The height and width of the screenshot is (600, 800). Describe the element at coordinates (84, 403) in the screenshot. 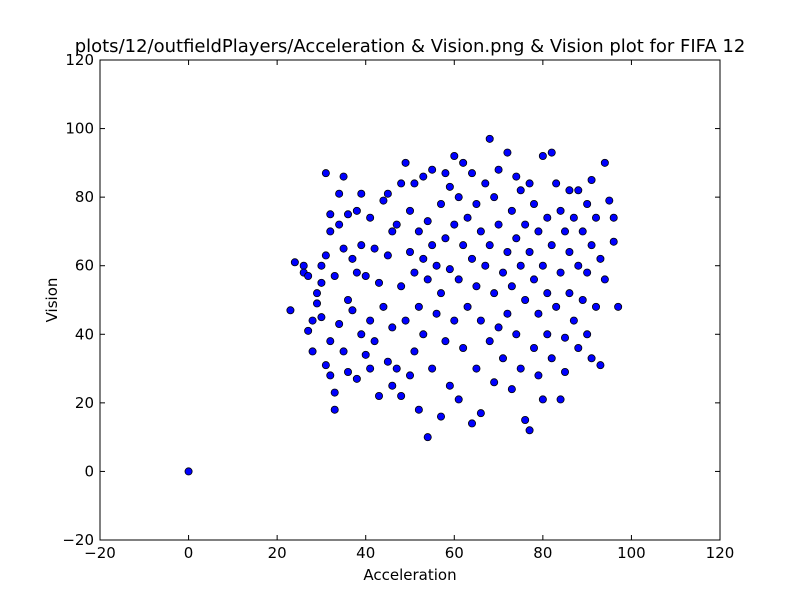

I see `y-tick-label: 20` at that location.